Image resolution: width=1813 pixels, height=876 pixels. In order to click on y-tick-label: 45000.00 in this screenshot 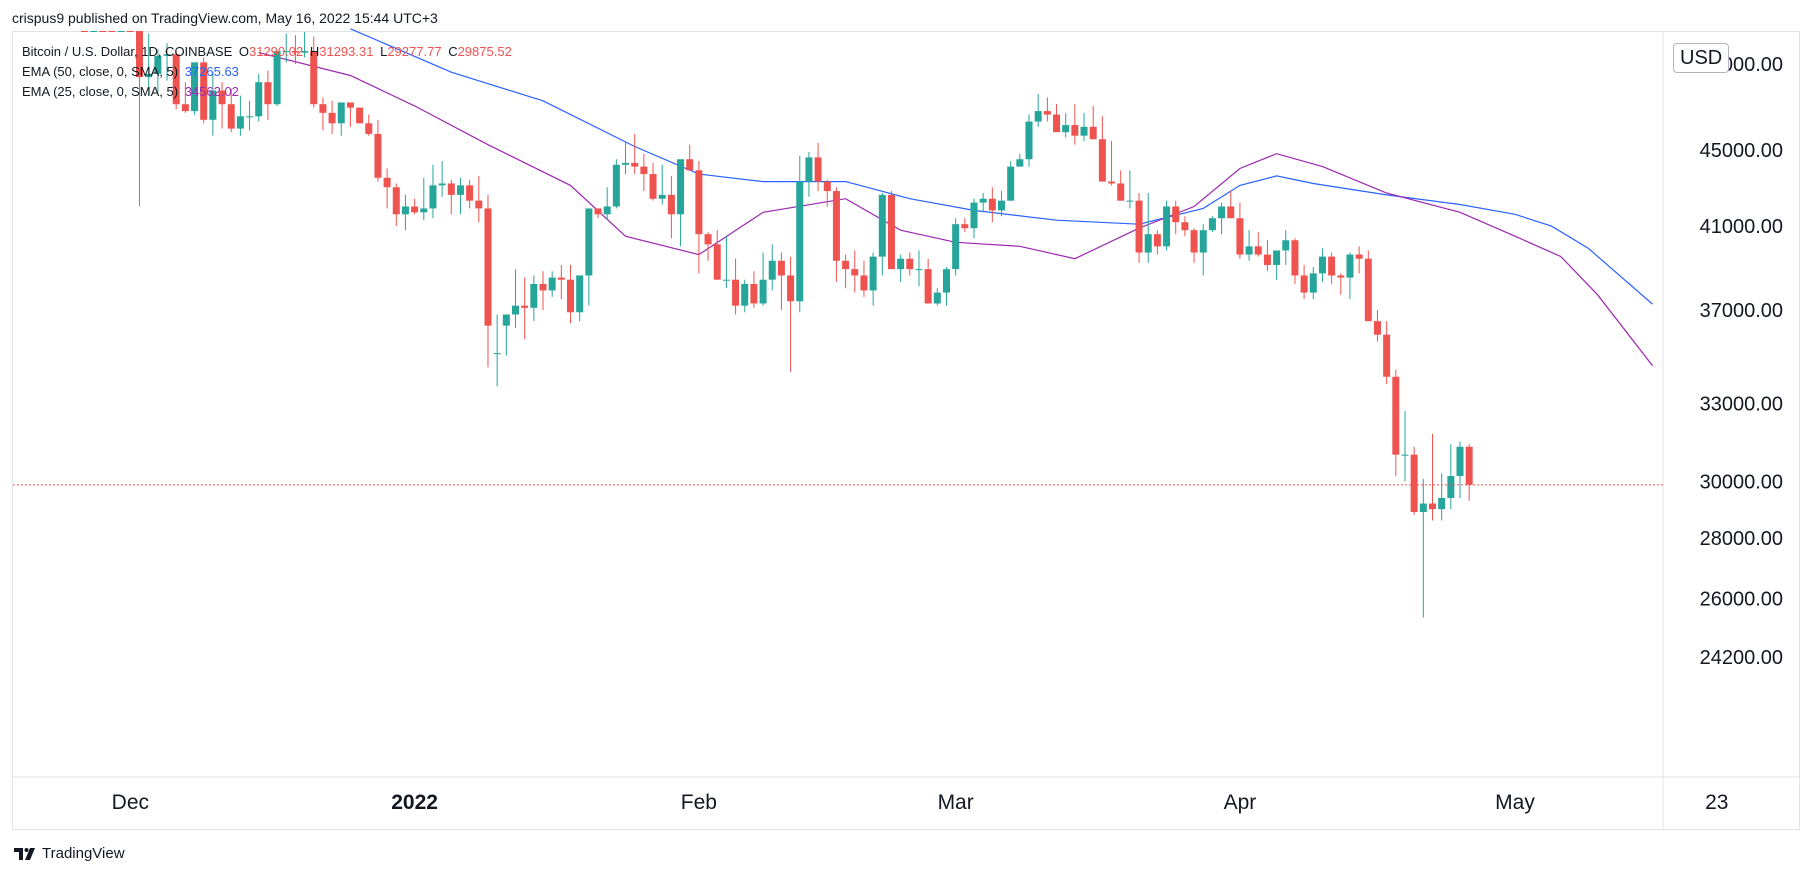, I will do `click(1741, 151)`.